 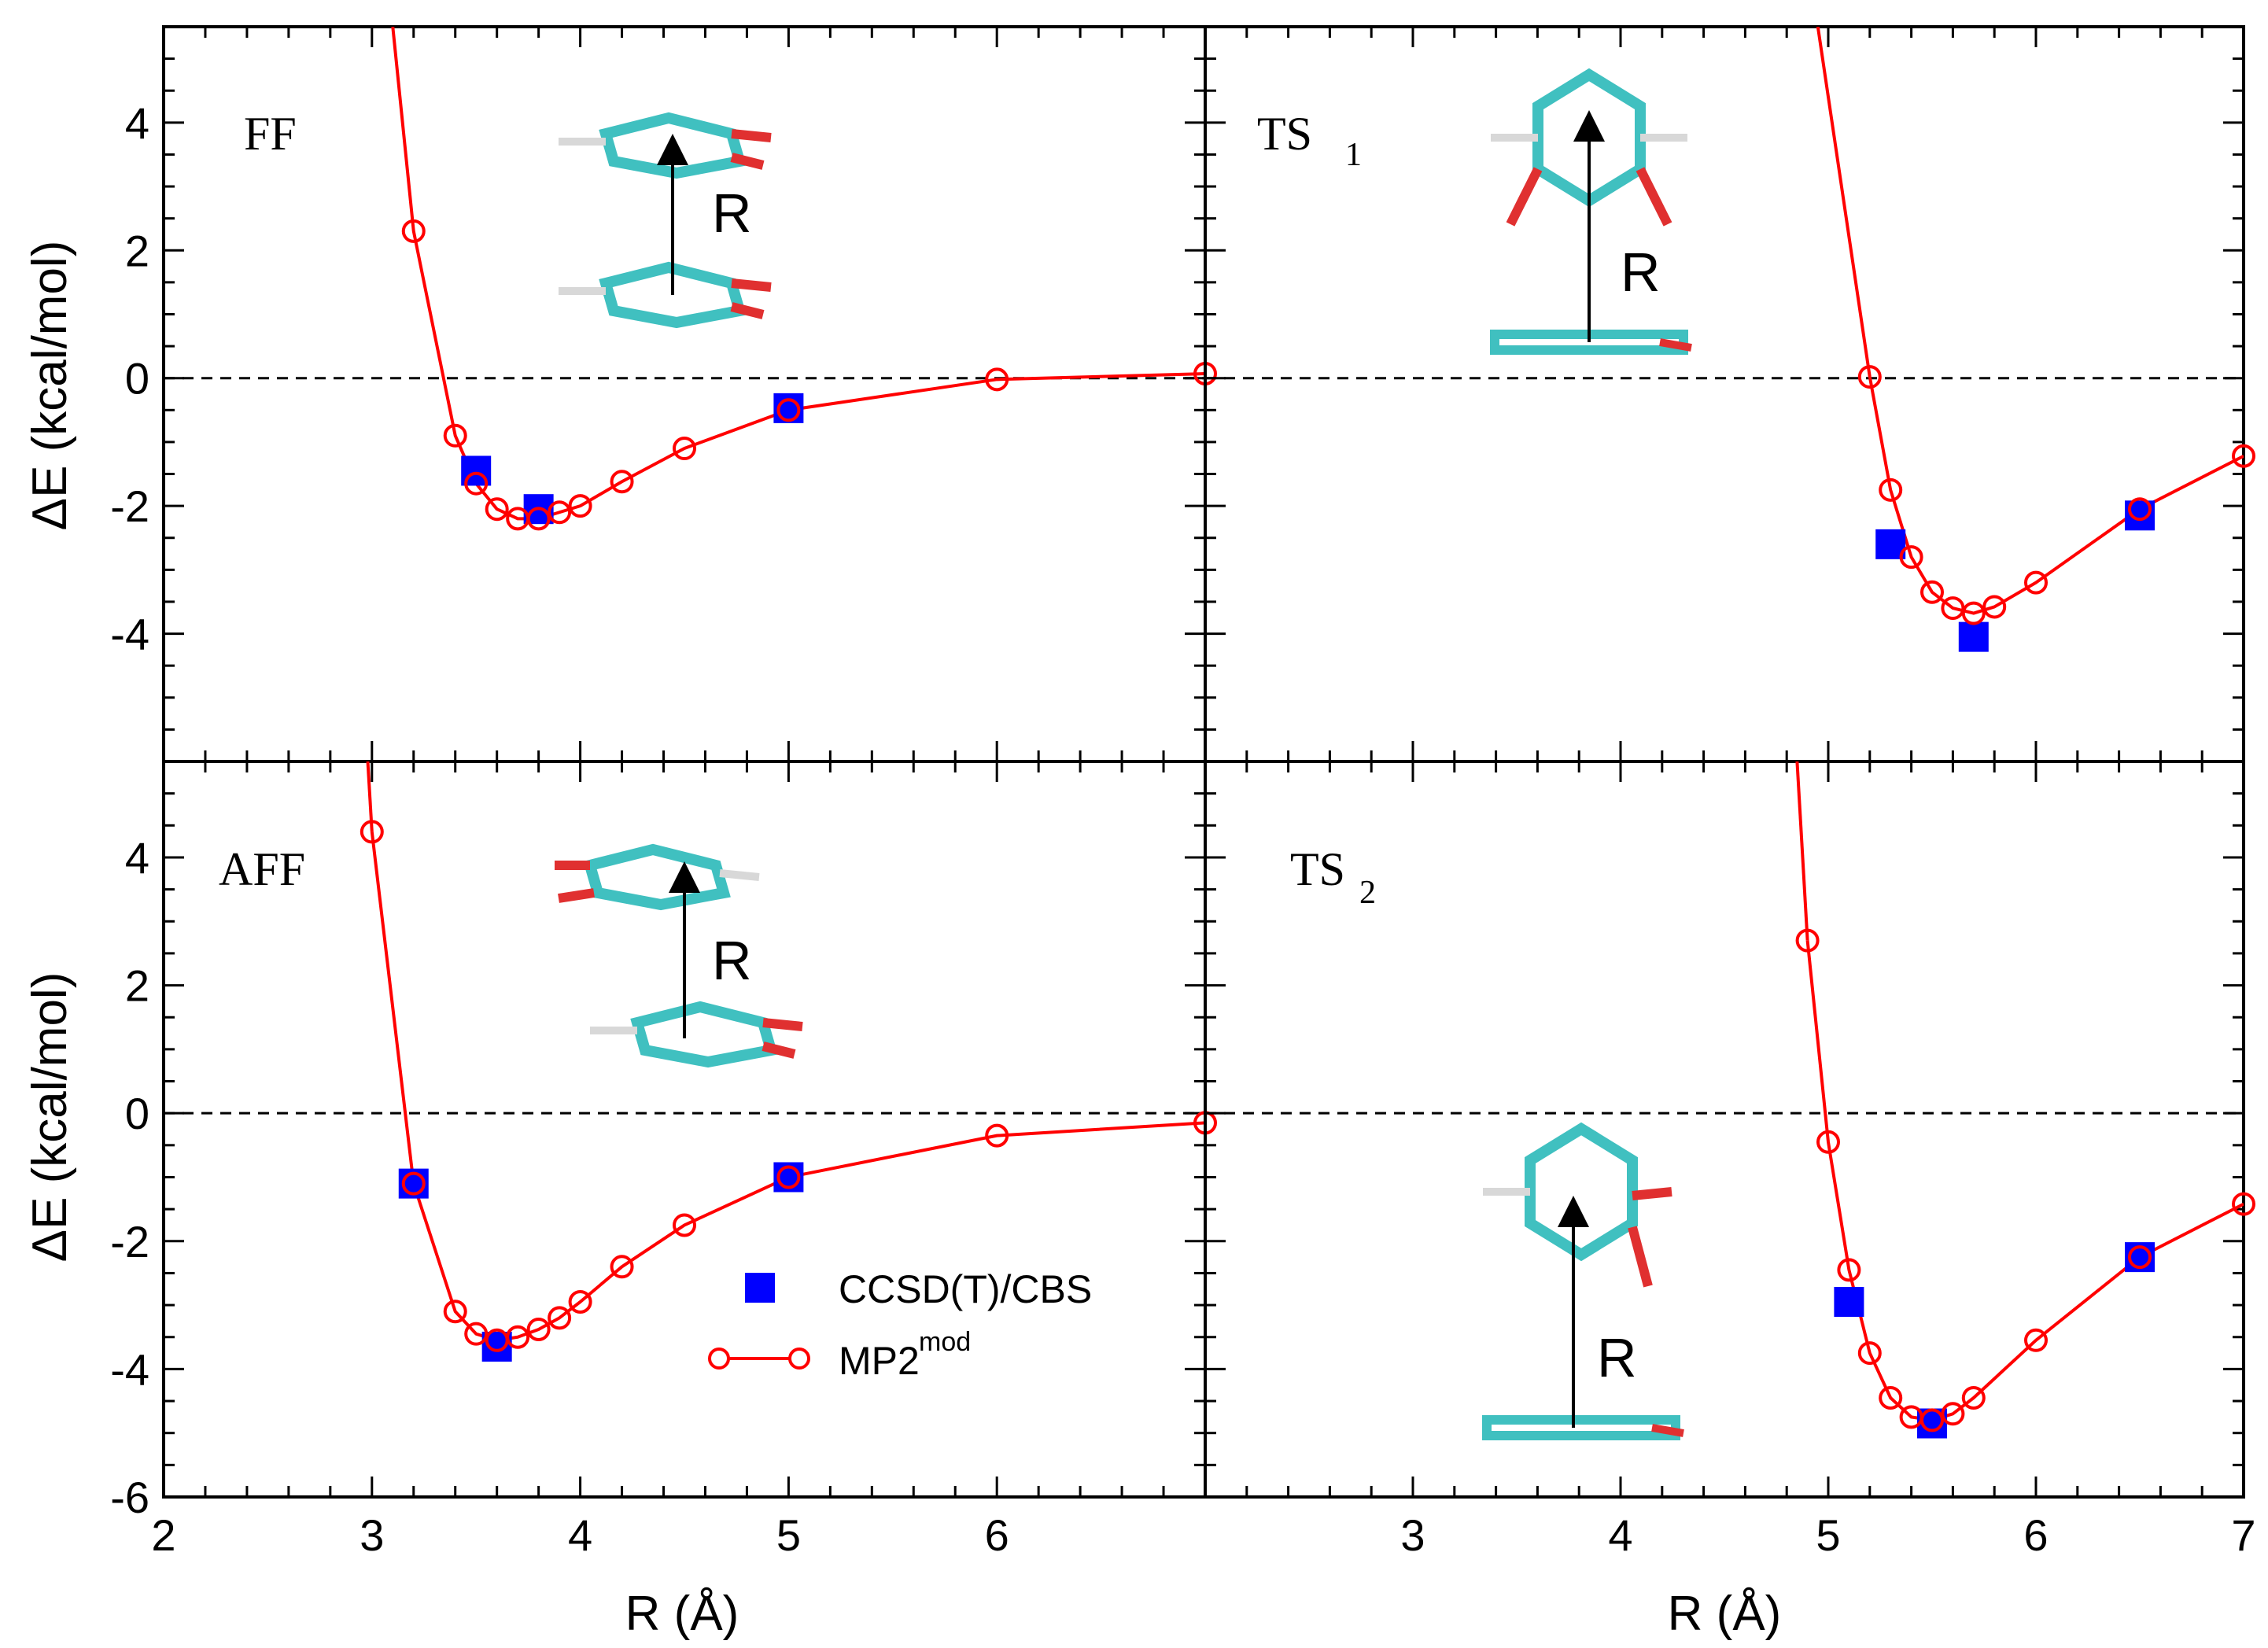 What do you see at coordinates (270, 134) in the screenshot?
I see `panel-label-ff: FF` at bounding box center [270, 134].